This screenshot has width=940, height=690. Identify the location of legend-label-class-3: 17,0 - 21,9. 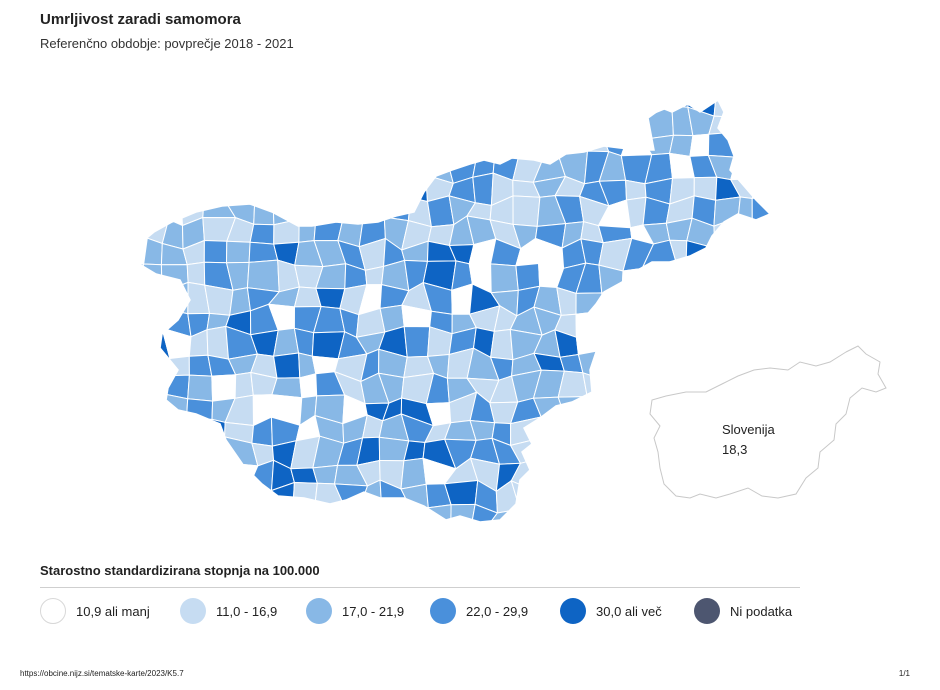
(373, 611).